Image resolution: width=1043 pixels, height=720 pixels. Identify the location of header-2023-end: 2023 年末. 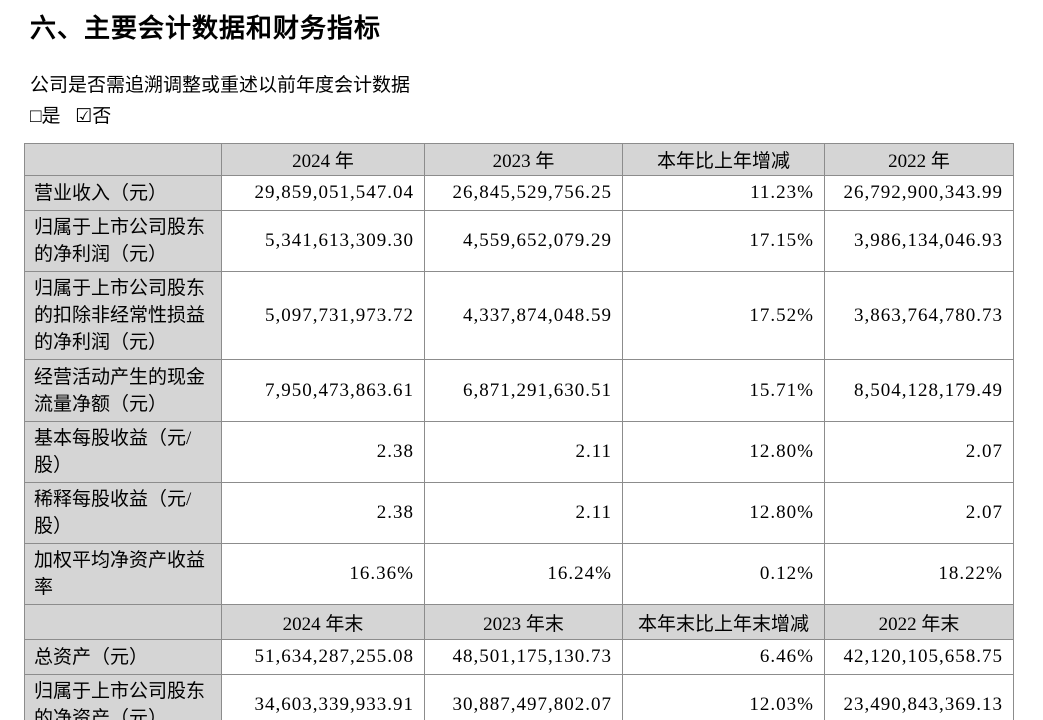
(523, 622).